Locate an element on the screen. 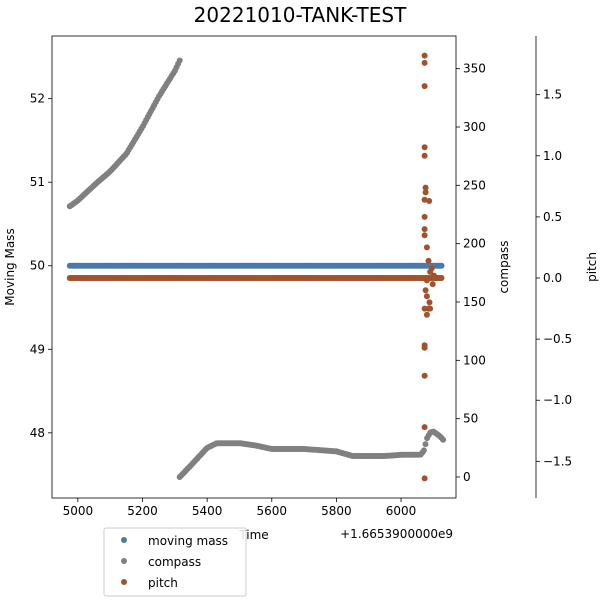 Image resolution: width=600 pixels, height=600 pixels. legend-label-compass: compass is located at coordinates (174, 562).